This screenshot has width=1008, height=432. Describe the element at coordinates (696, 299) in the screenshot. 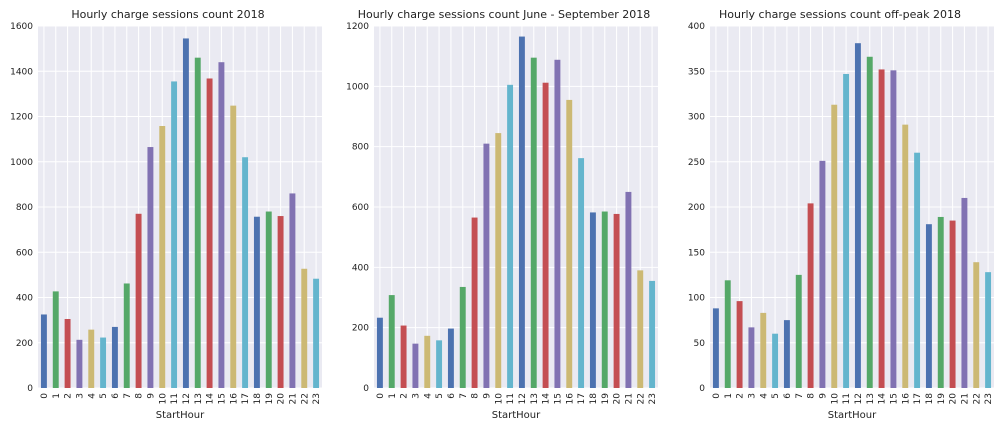

I see `y-tick-label: 100` at that location.